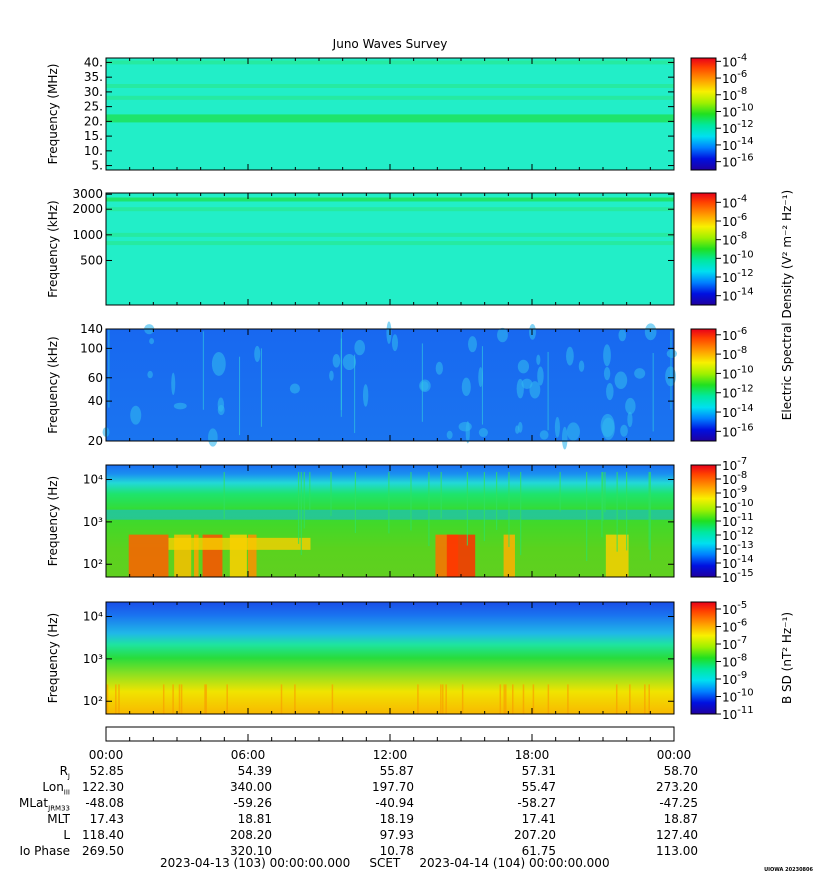 This screenshot has height=880, width=815. Describe the element at coordinates (95, 378) in the screenshot. I see `y-tick-label: 60` at that location.